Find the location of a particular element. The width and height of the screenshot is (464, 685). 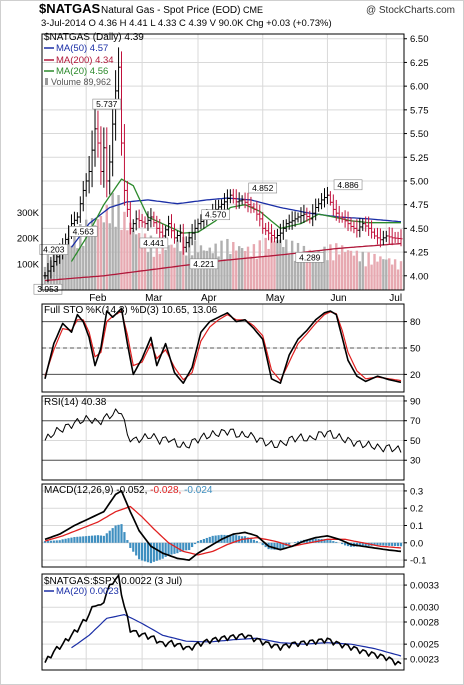

price-y-tick-label-9: 6.25 is located at coordinates (419, 63).